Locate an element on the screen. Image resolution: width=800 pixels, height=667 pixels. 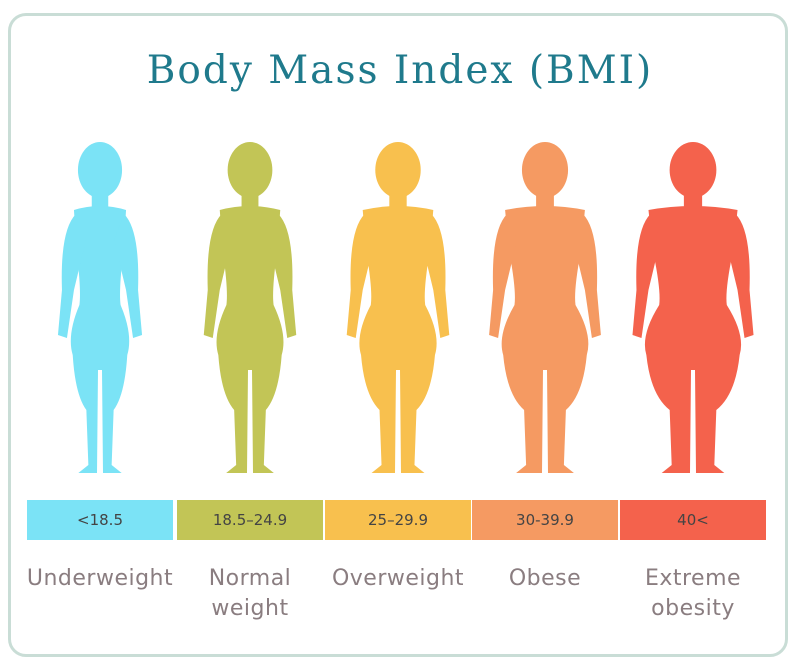
category-label-underweight: Underweight is located at coordinates (100, 579).